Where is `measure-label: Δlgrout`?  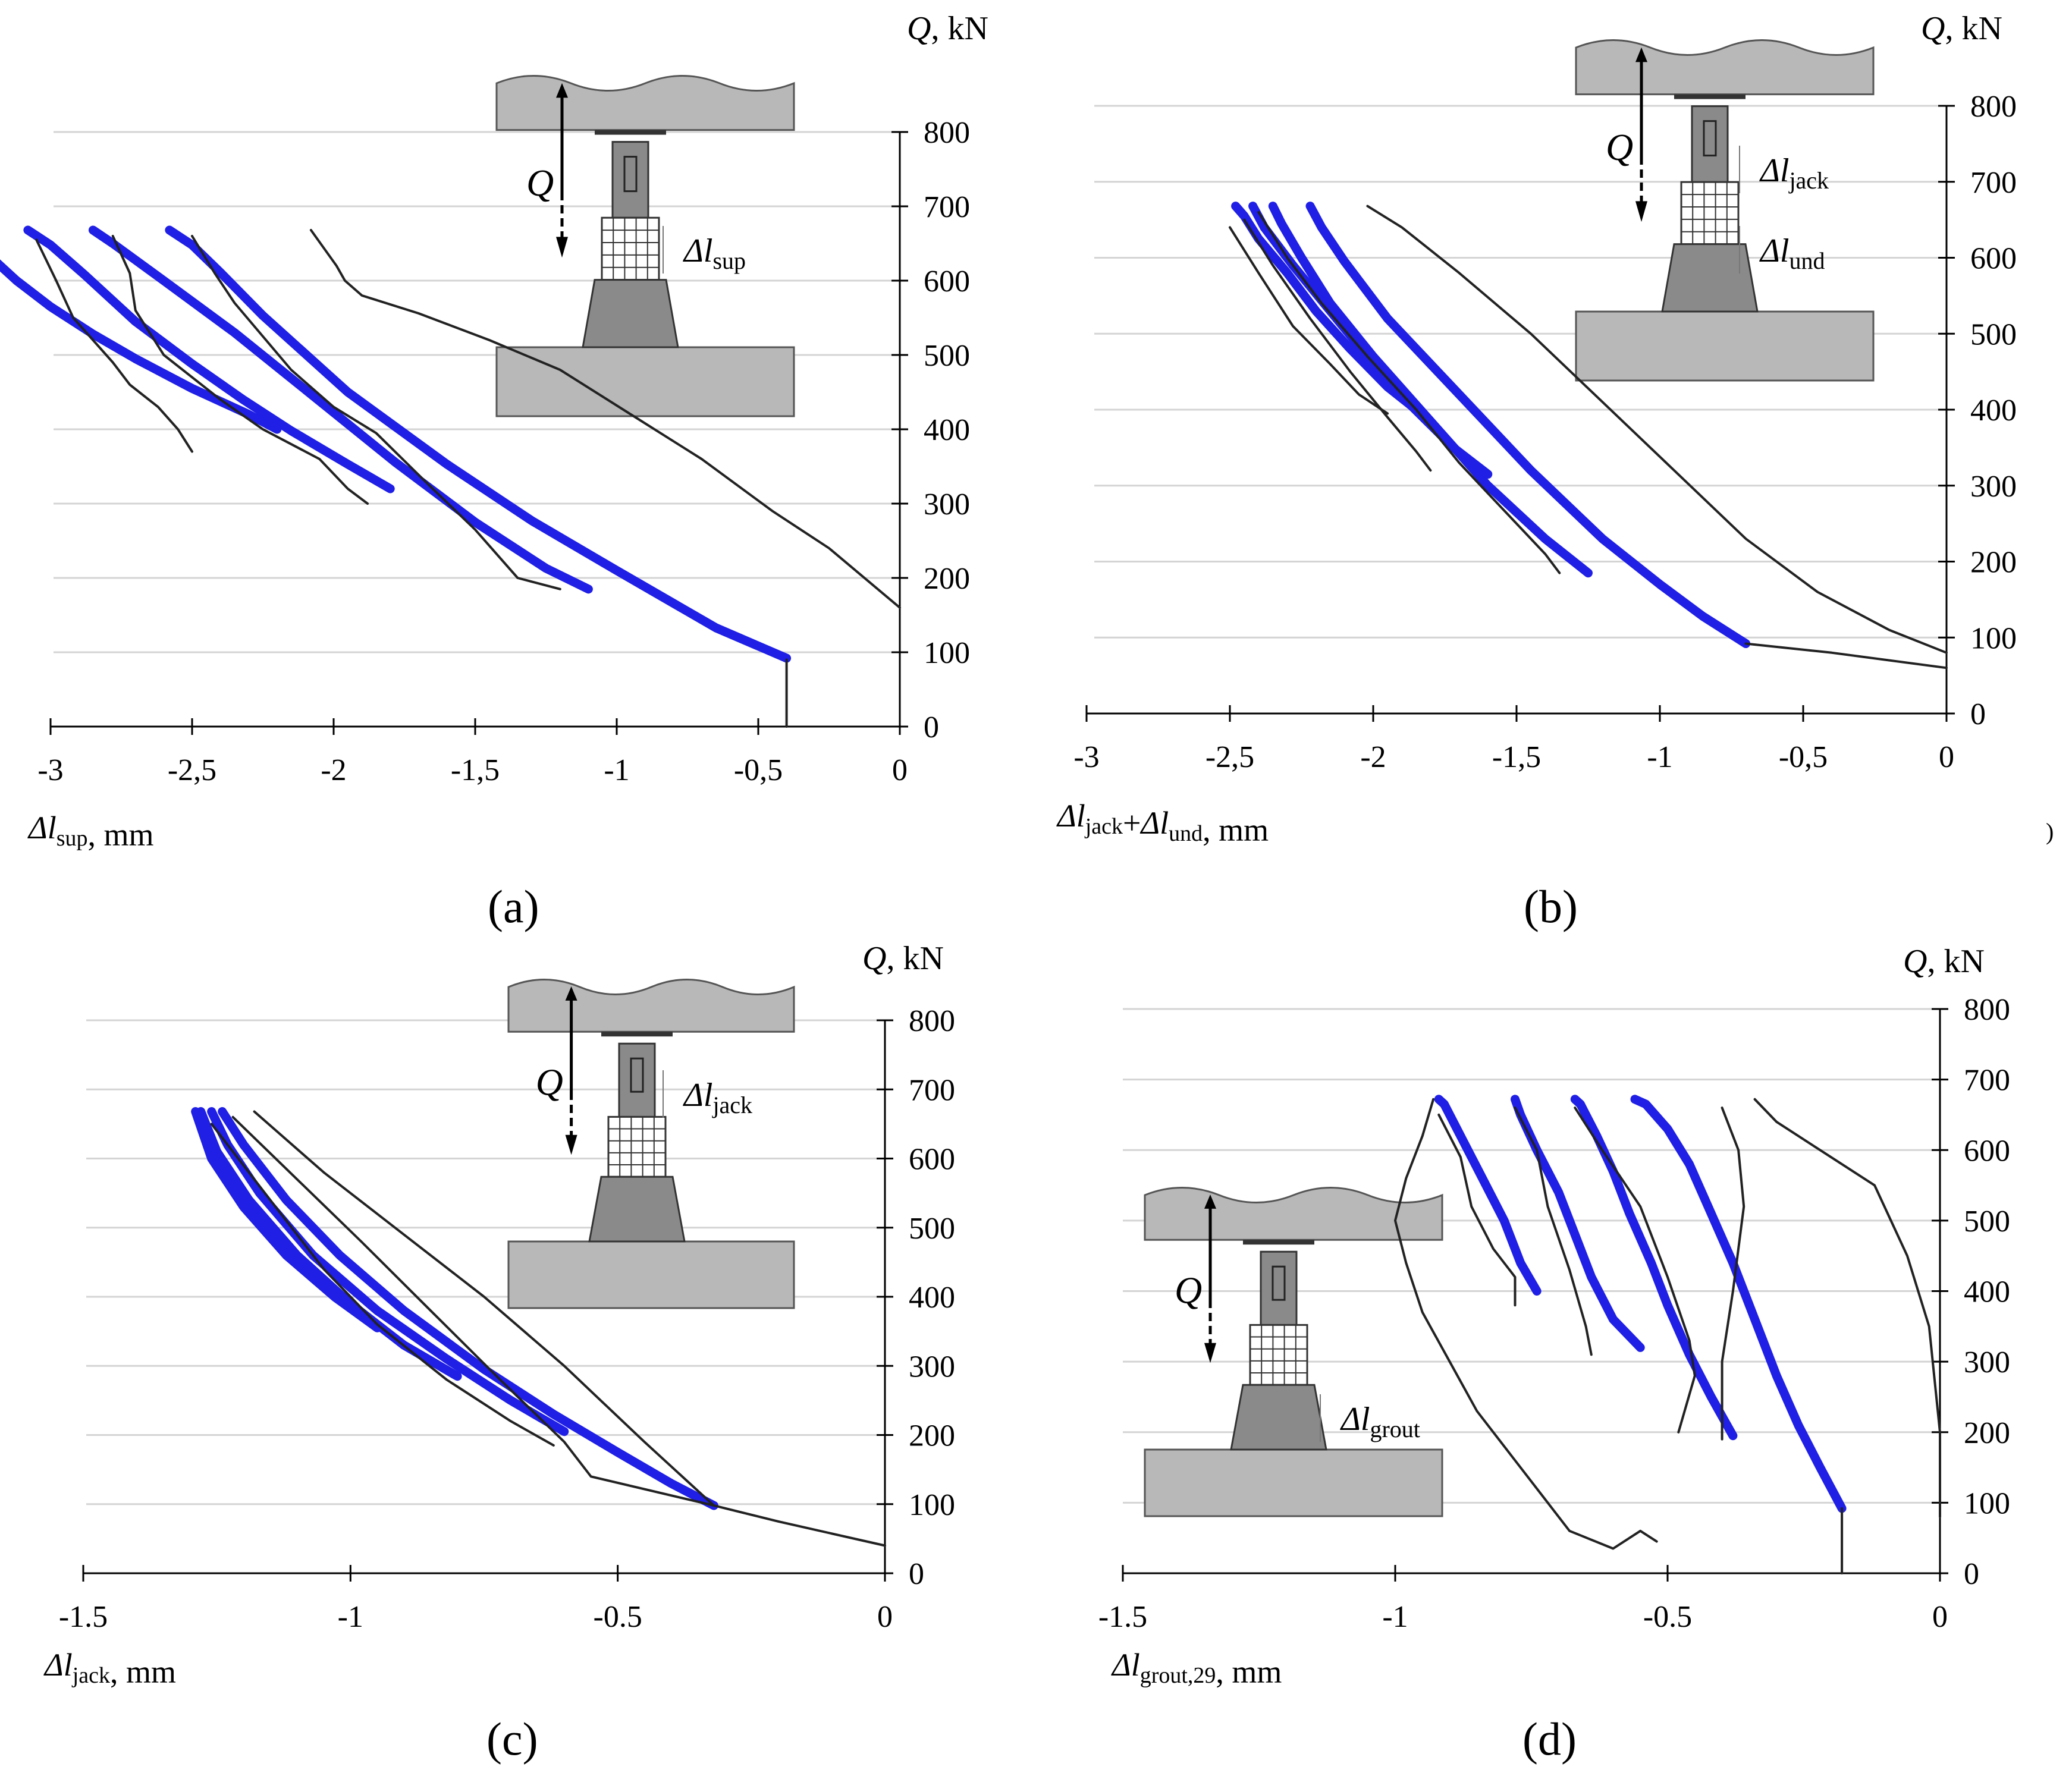
measure-label: Δlgrout is located at coordinates (1380, 1421).